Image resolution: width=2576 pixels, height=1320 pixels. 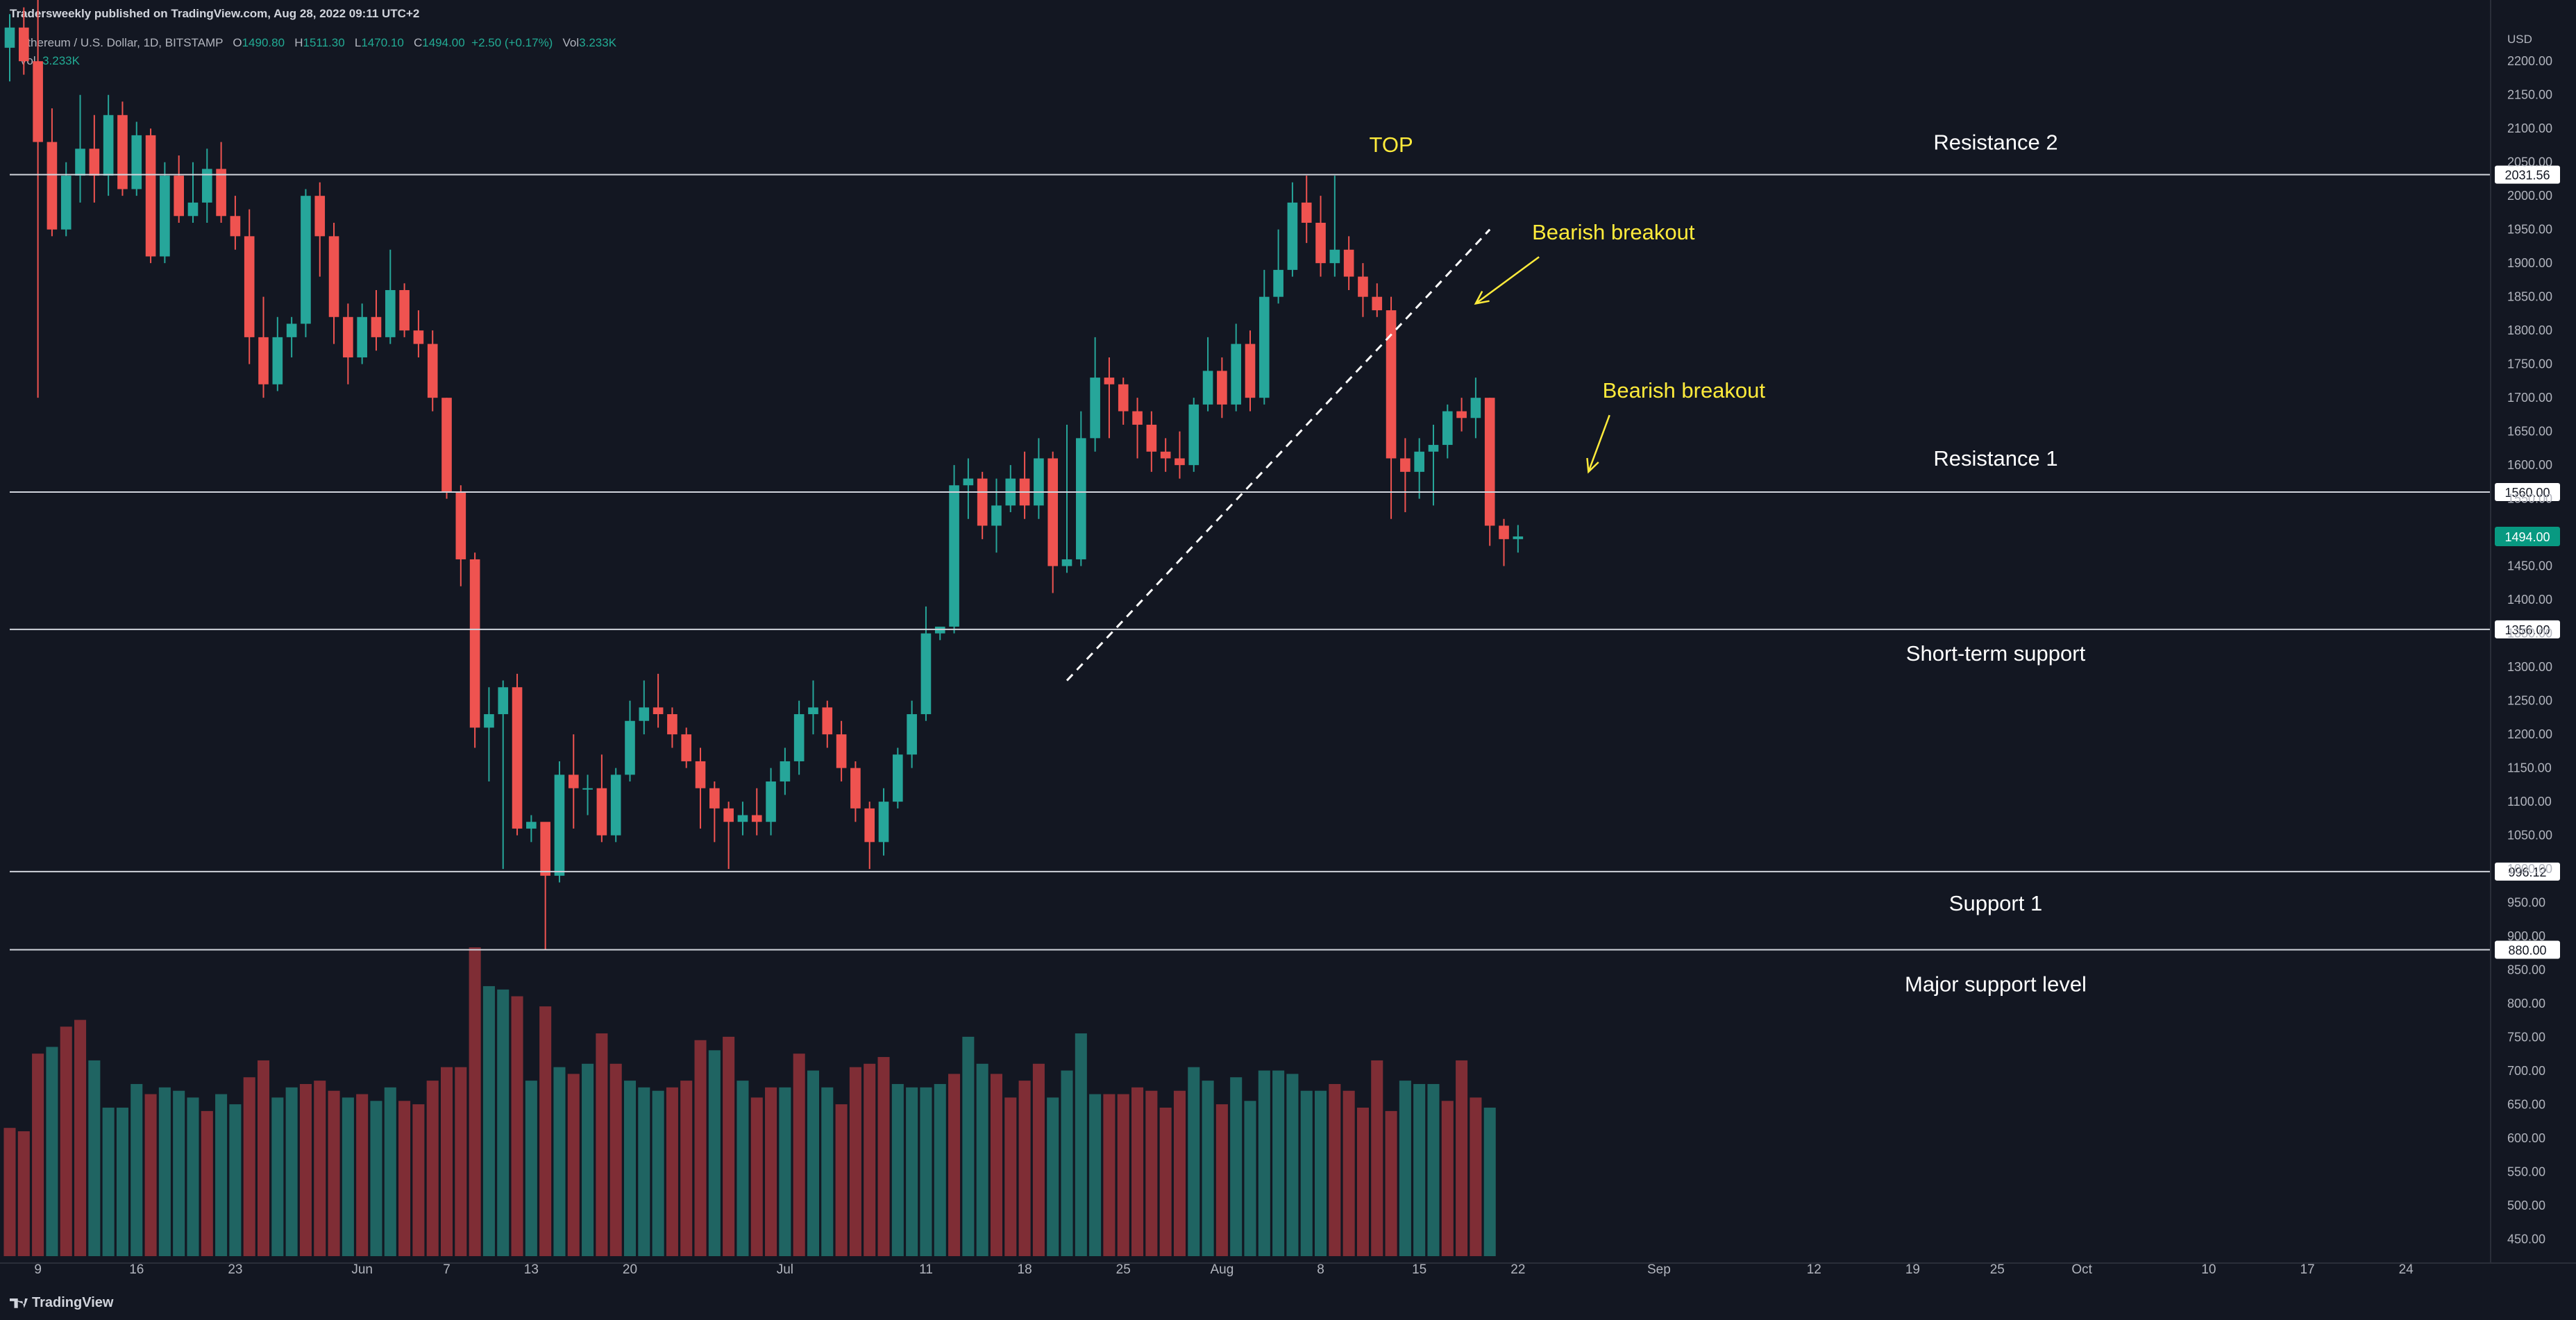 What do you see at coordinates (61, 60) in the screenshot?
I see `volume-value: 3.233K` at bounding box center [61, 60].